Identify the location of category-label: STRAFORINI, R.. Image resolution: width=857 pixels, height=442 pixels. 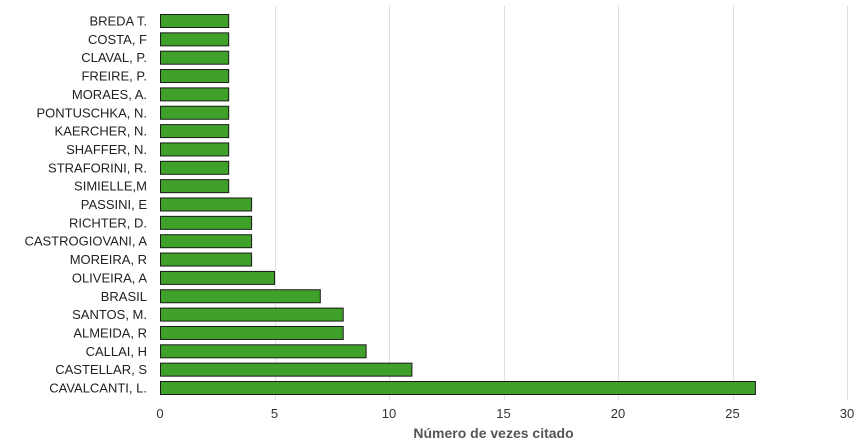
(97, 167).